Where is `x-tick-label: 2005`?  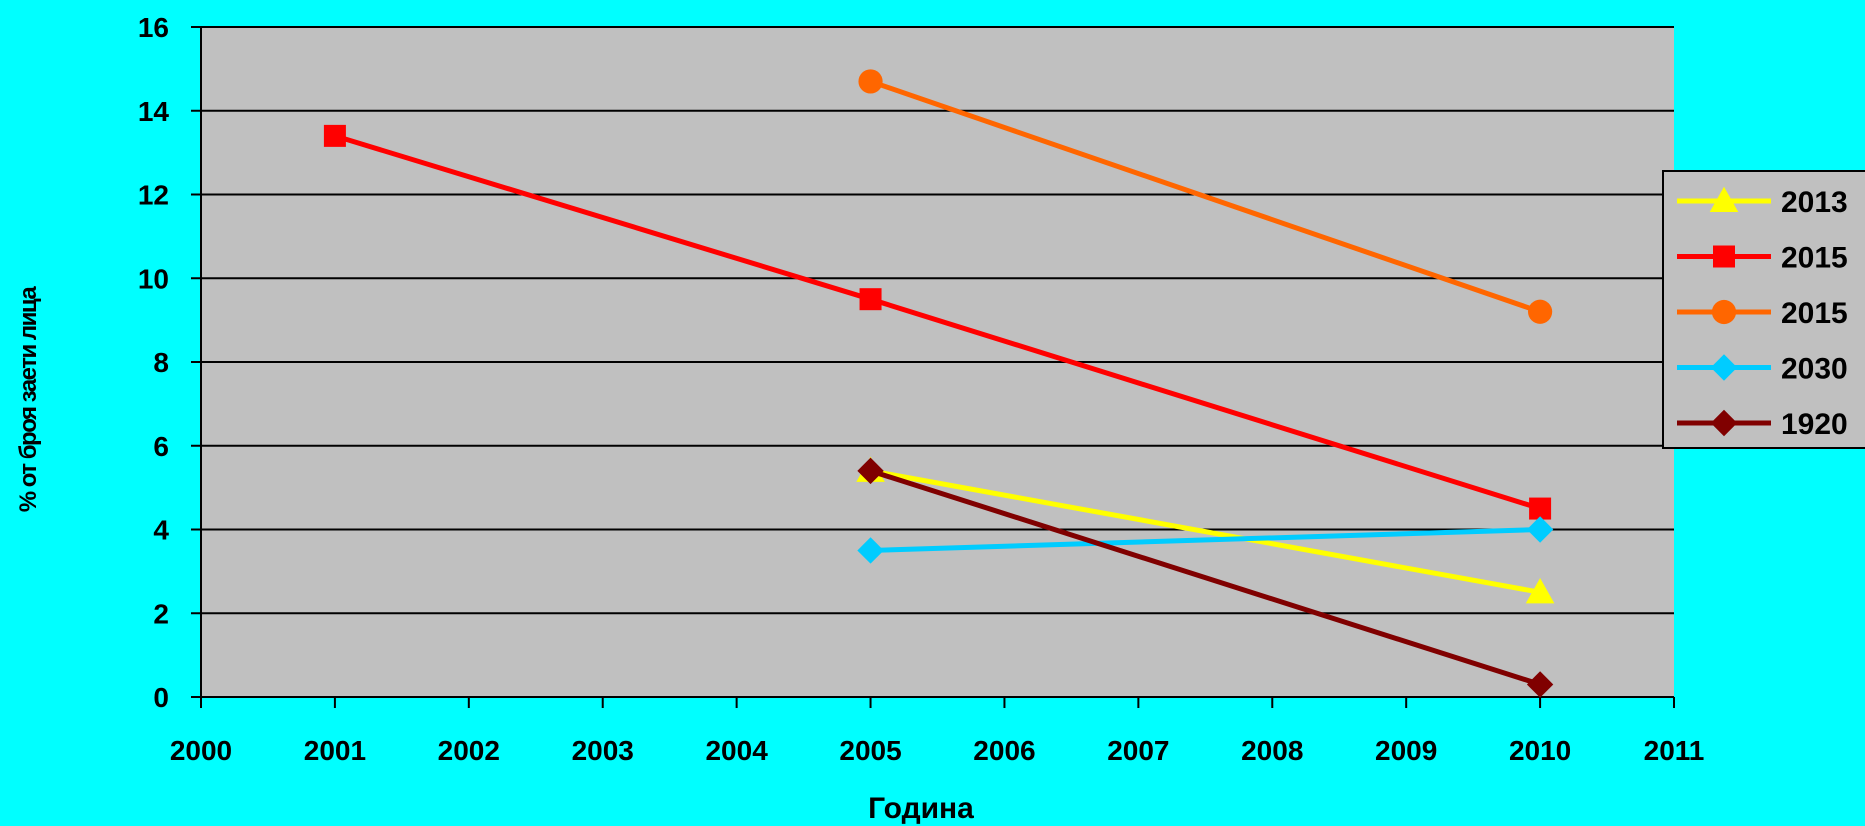
x-tick-label: 2005 is located at coordinates (870, 750).